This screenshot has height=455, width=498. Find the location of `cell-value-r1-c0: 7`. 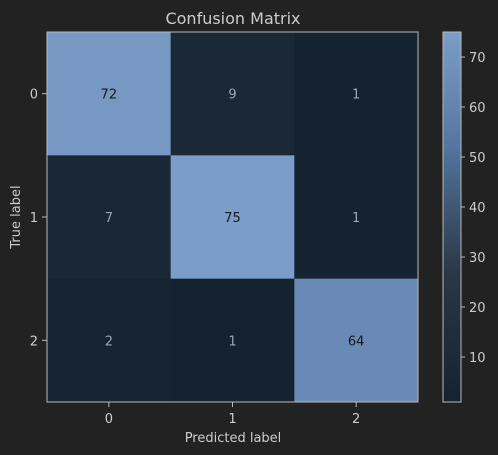

cell-value-r1-c0: 7 is located at coordinates (109, 218).